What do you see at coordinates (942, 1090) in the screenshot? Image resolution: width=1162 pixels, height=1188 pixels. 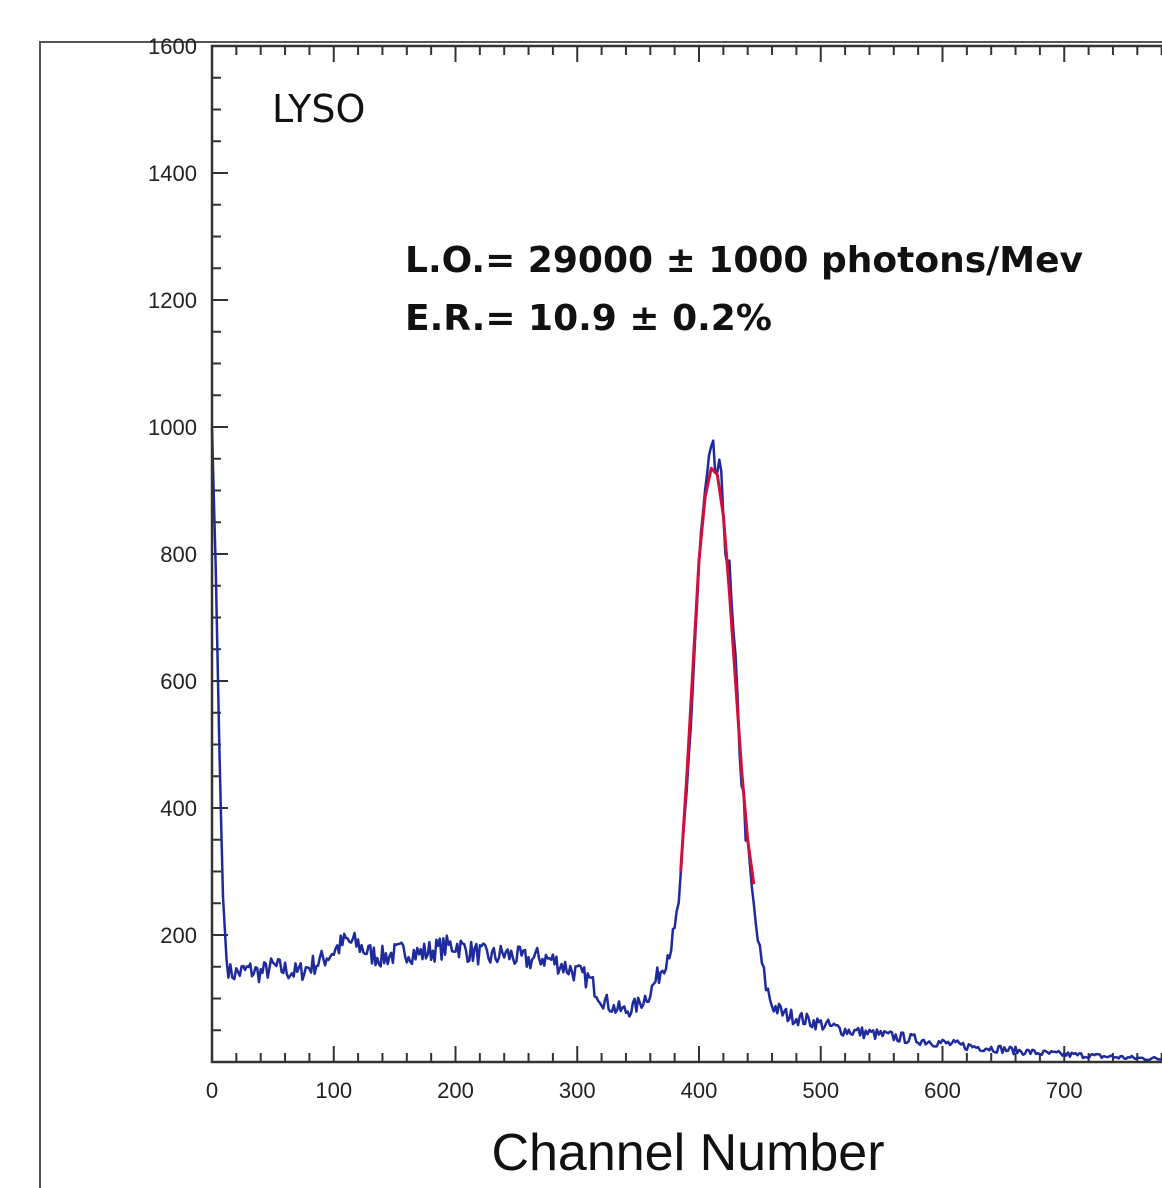 I see `x-tick-label: 600` at bounding box center [942, 1090].